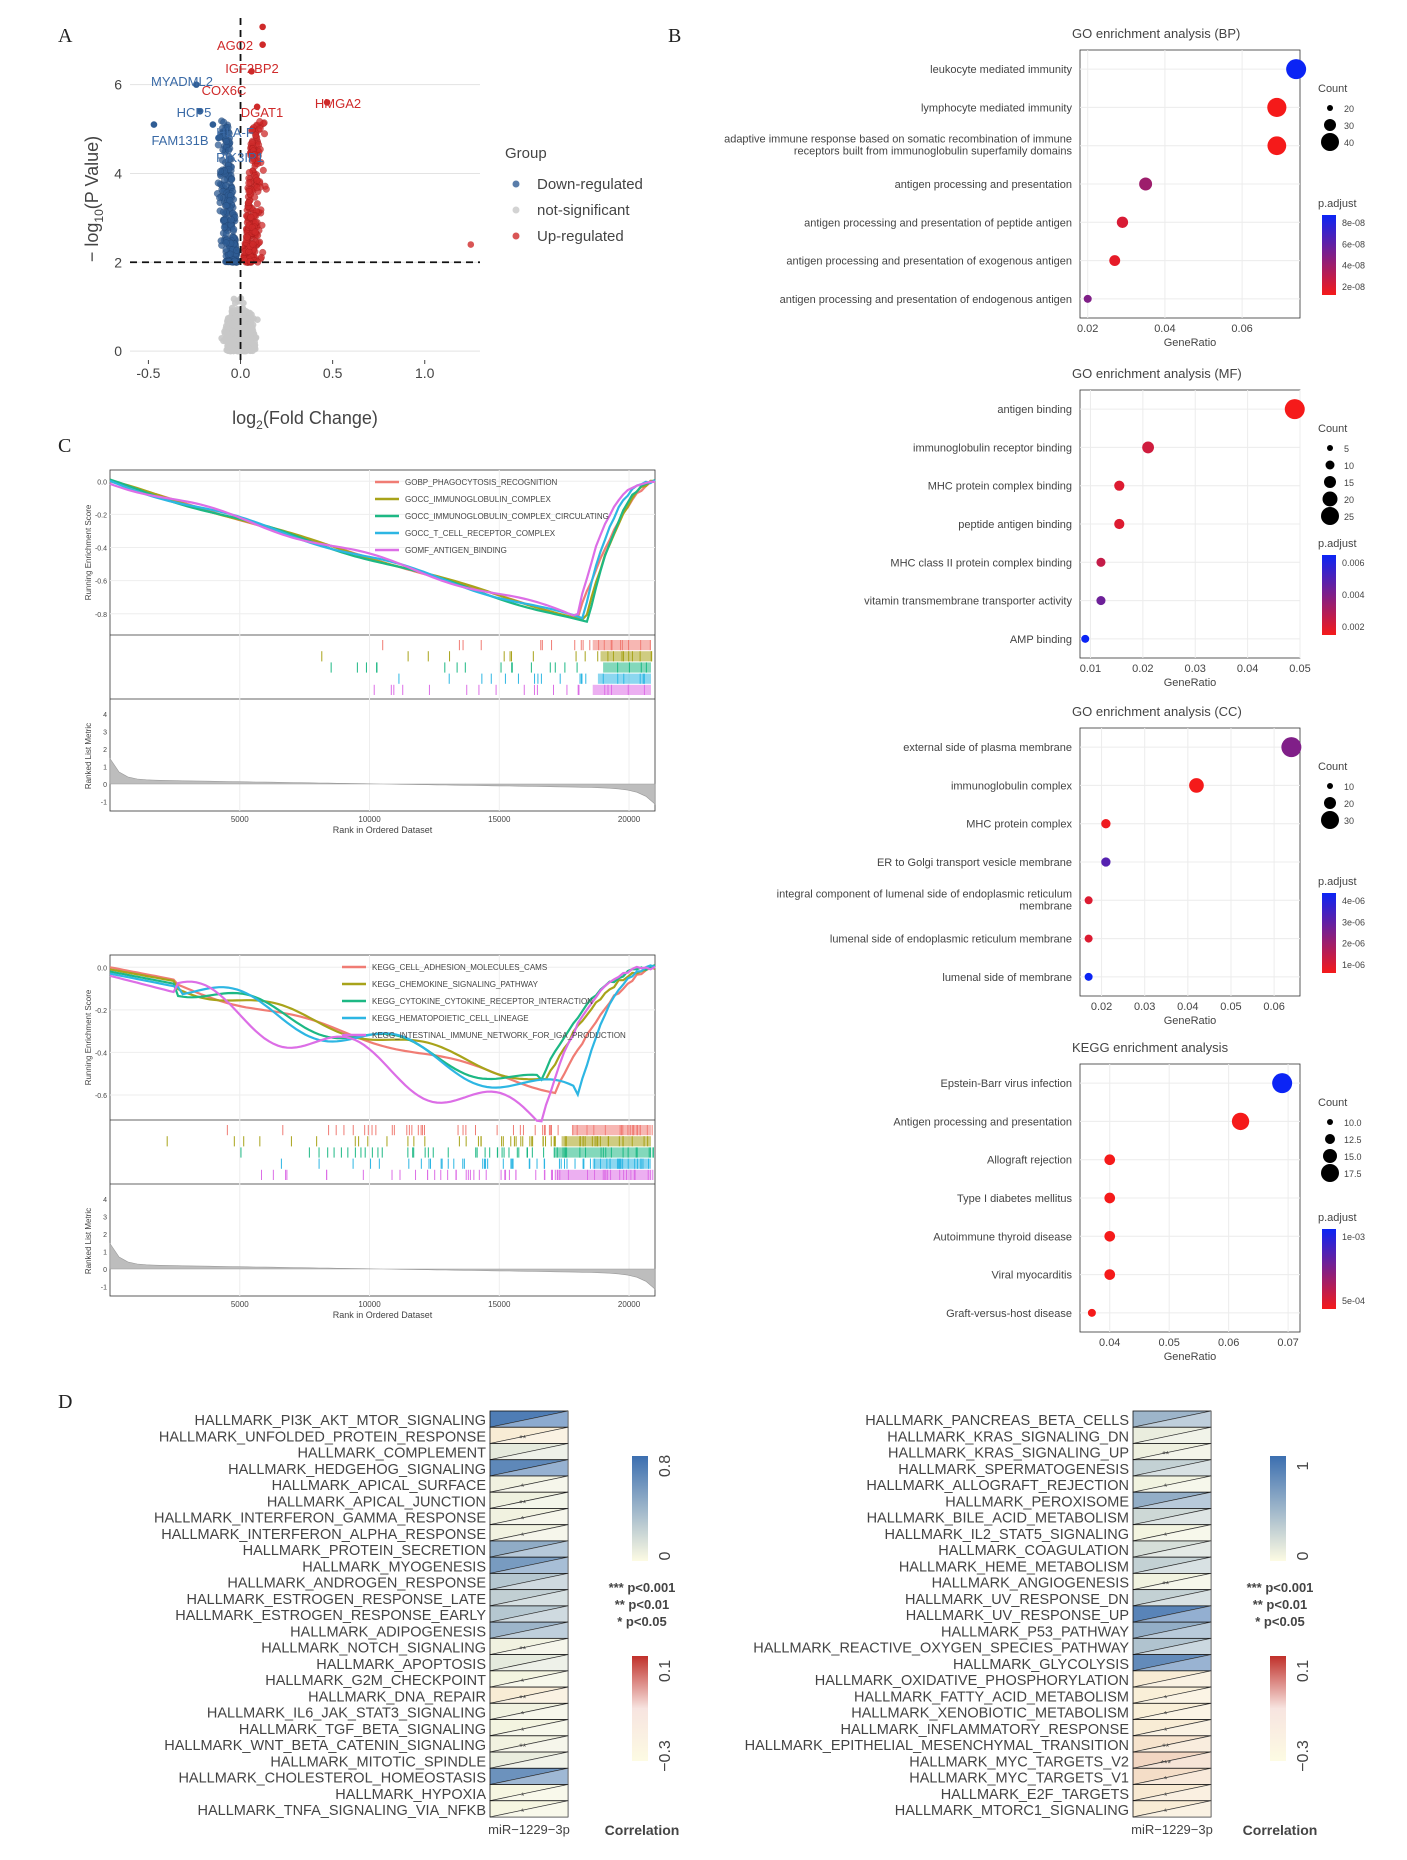  Describe the element at coordinates (606, 1141) in the screenshot. I see `gsea-hit-dense` at that location.